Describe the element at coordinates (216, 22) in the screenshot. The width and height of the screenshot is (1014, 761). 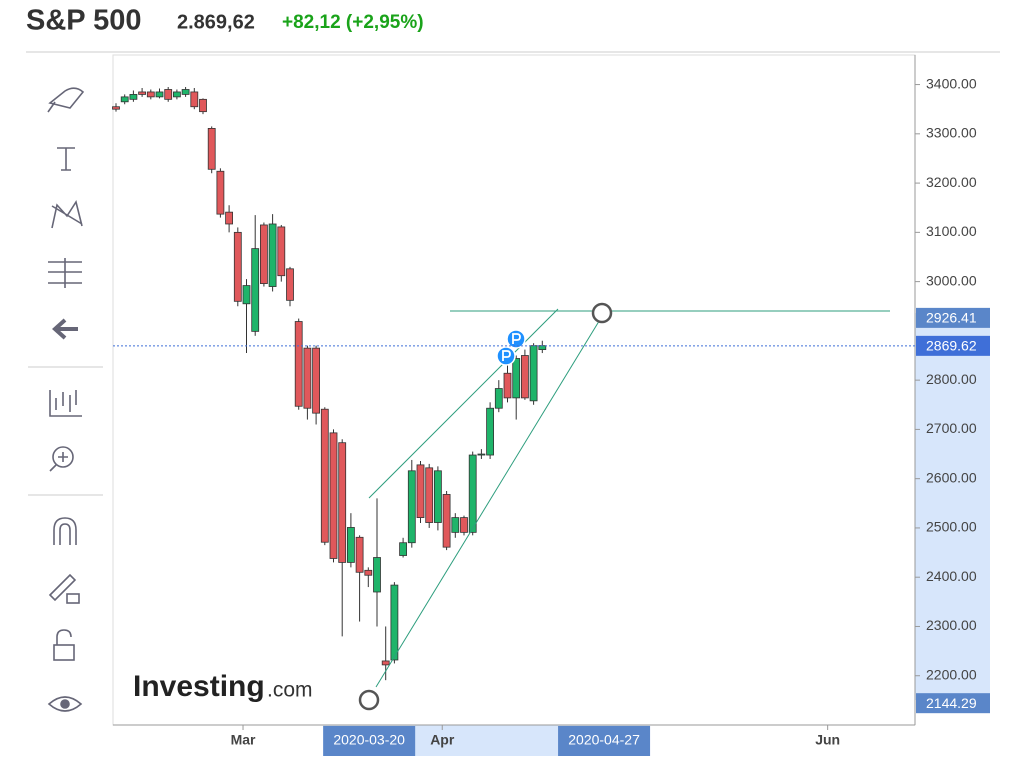
I see `price: 2.869,62` at that location.